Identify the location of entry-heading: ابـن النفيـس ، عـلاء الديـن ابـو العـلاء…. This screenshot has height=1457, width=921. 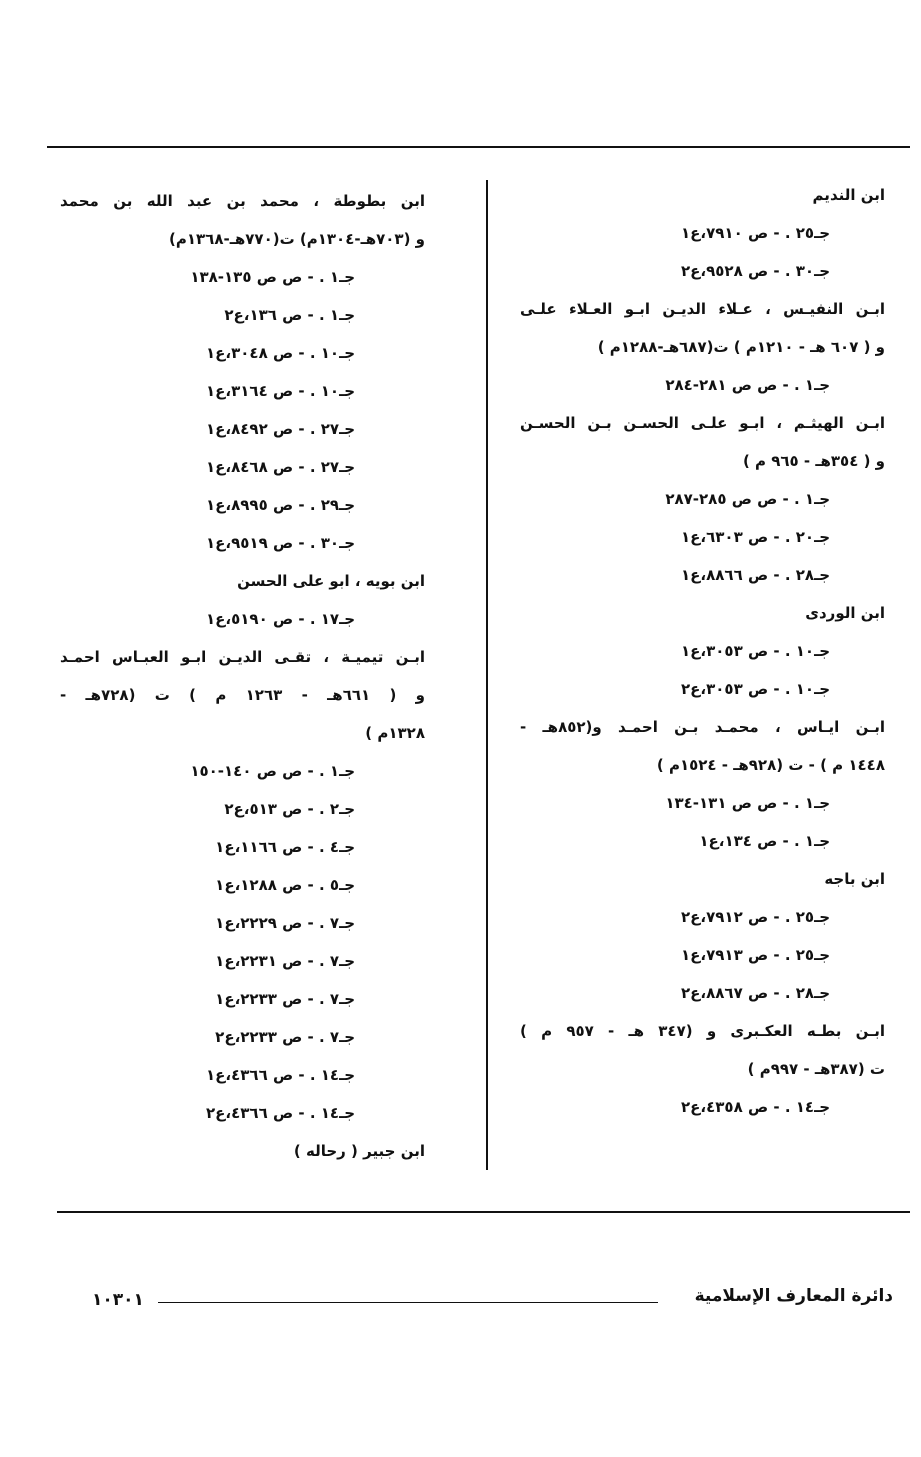
(702, 309).